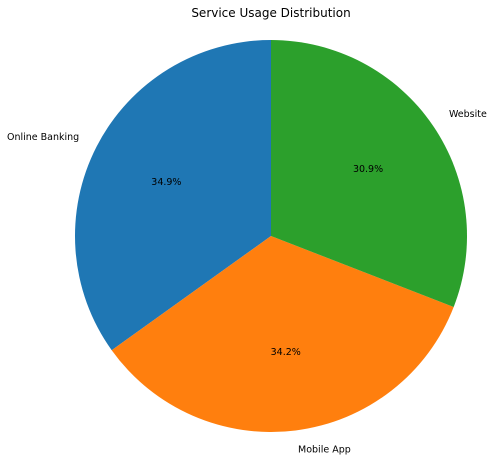 This screenshot has width=495, height=462. I want to click on slice-percent-website: 30.9%, so click(368, 169).